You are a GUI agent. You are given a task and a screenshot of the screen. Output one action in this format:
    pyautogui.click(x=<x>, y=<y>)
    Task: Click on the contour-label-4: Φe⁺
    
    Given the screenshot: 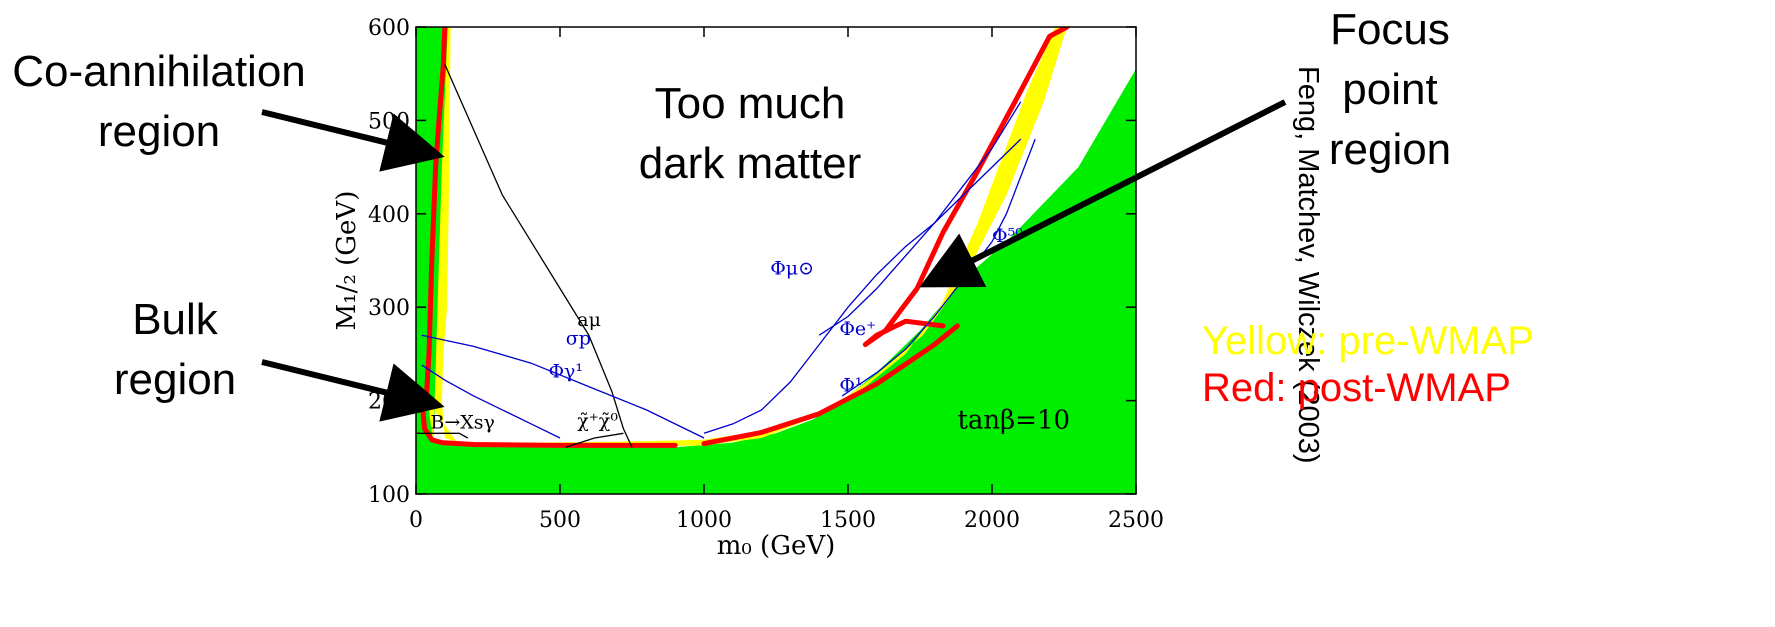 What is the action you would take?
    pyautogui.click(x=857, y=329)
    